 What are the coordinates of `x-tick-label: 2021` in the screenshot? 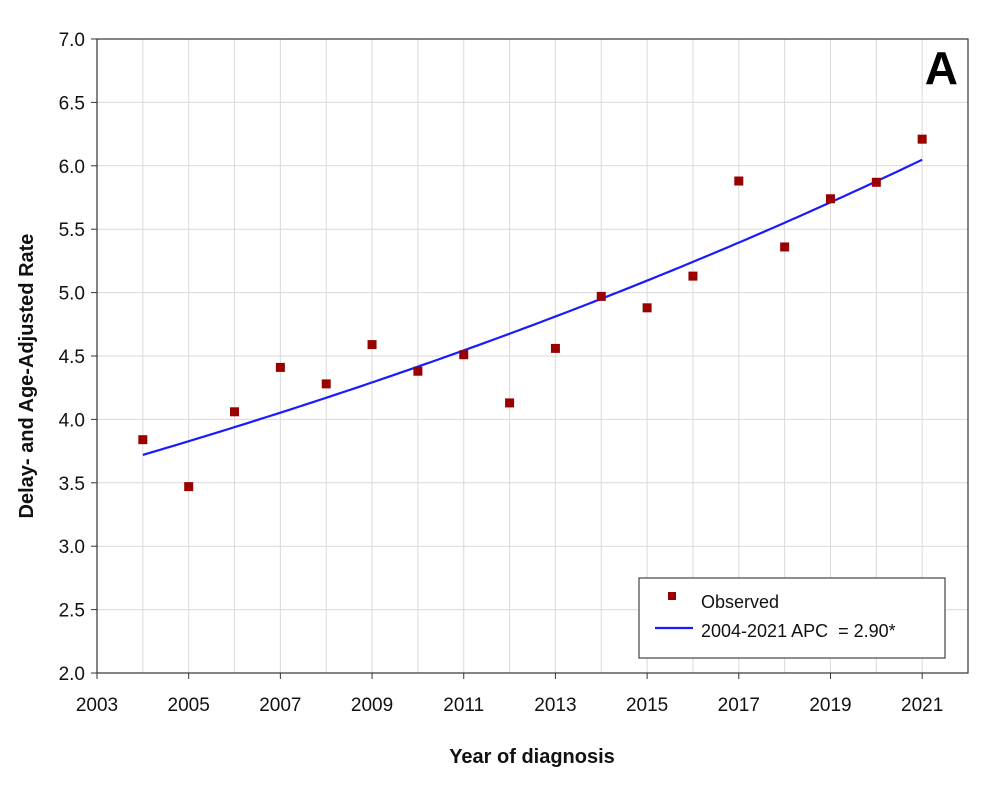 It's located at (922, 705).